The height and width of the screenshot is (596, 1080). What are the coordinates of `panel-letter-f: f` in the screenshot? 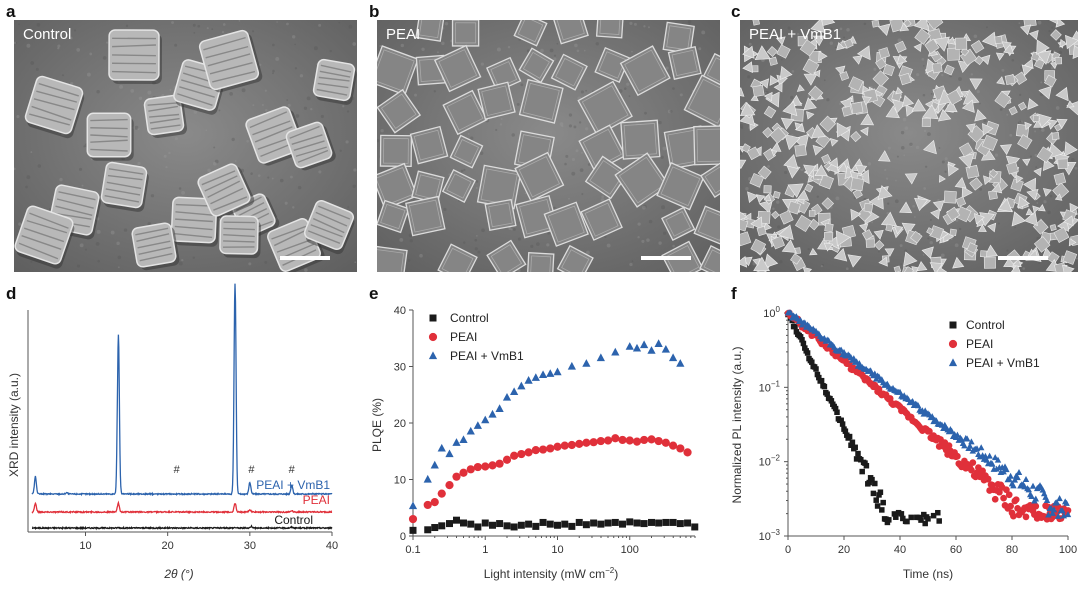 It's located at (734, 293).